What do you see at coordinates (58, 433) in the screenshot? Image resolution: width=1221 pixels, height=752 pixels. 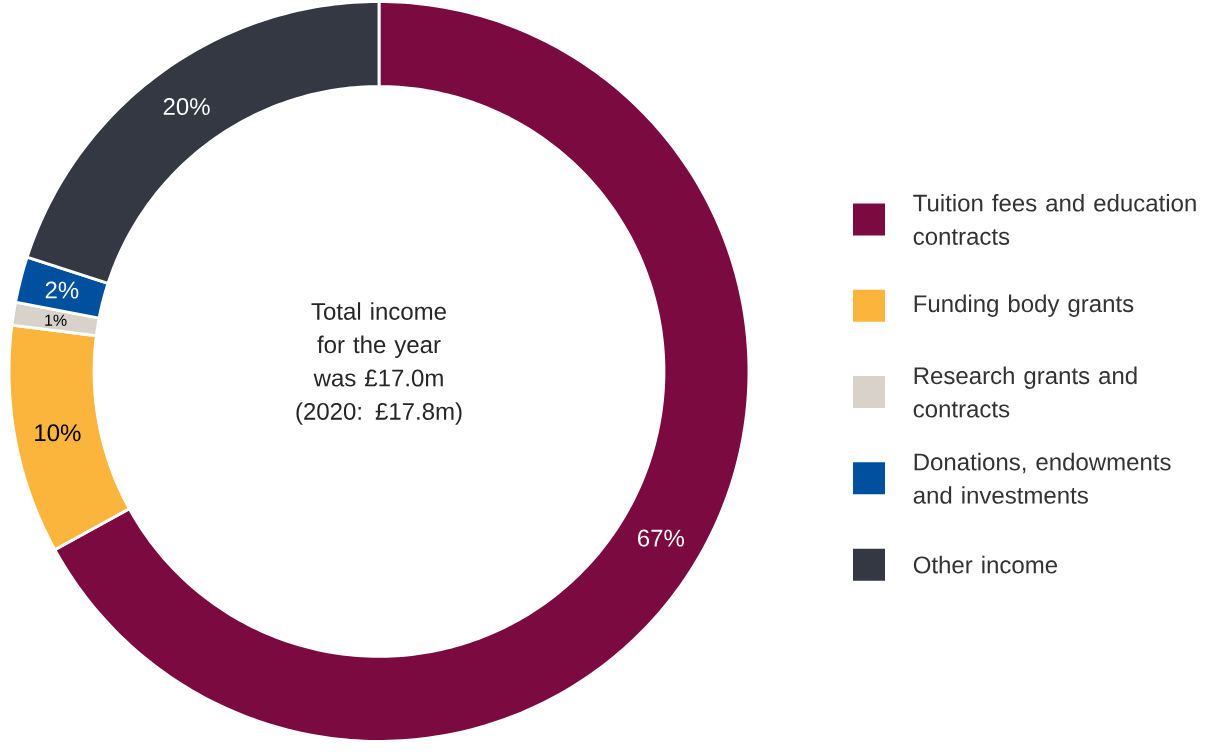 I see `data-label: 10%` at bounding box center [58, 433].